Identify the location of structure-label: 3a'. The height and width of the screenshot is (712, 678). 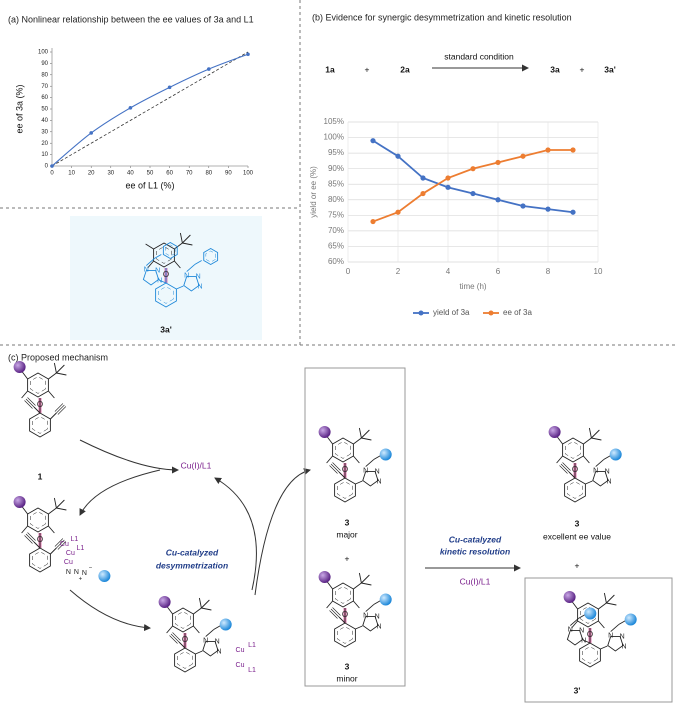
(165, 329).